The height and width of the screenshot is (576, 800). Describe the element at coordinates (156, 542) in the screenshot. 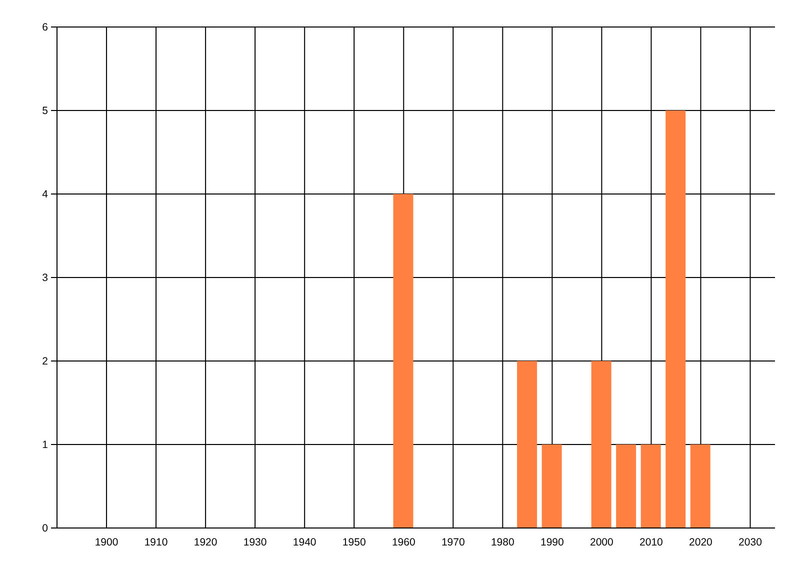

I see `x-tick-label: 1910` at that location.